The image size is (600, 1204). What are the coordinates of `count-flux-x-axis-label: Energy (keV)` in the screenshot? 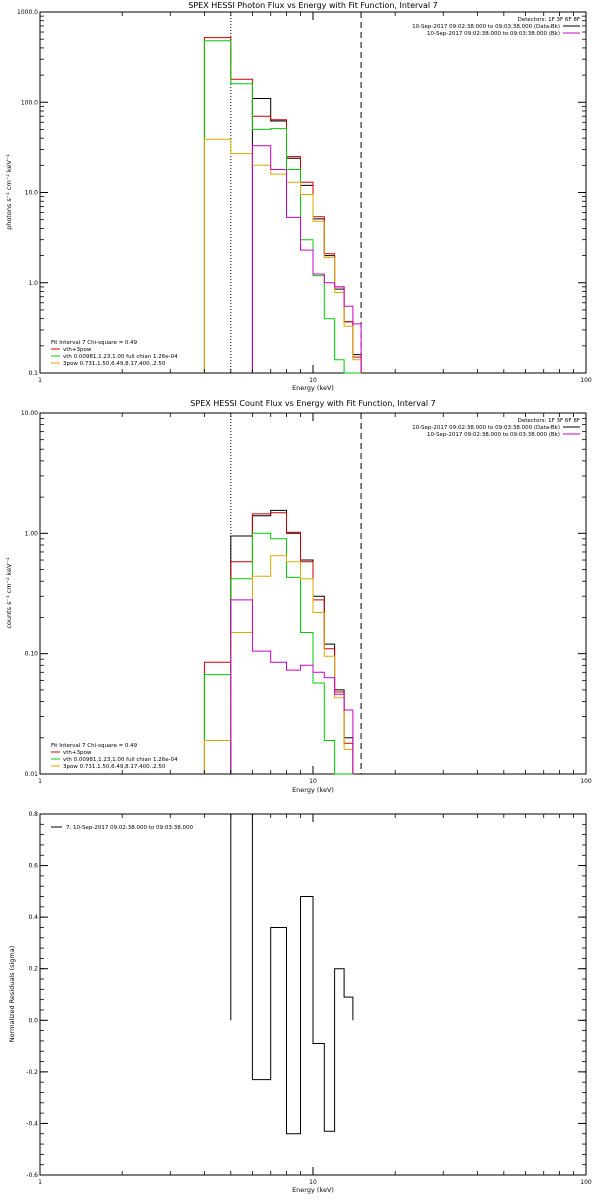 It's located at (313, 790).